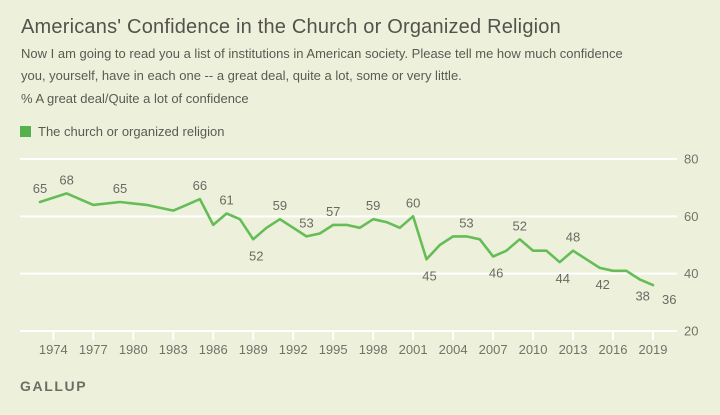 The image size is (720, 415). I want to click on data-label-2015: 42, so click(602, 284).